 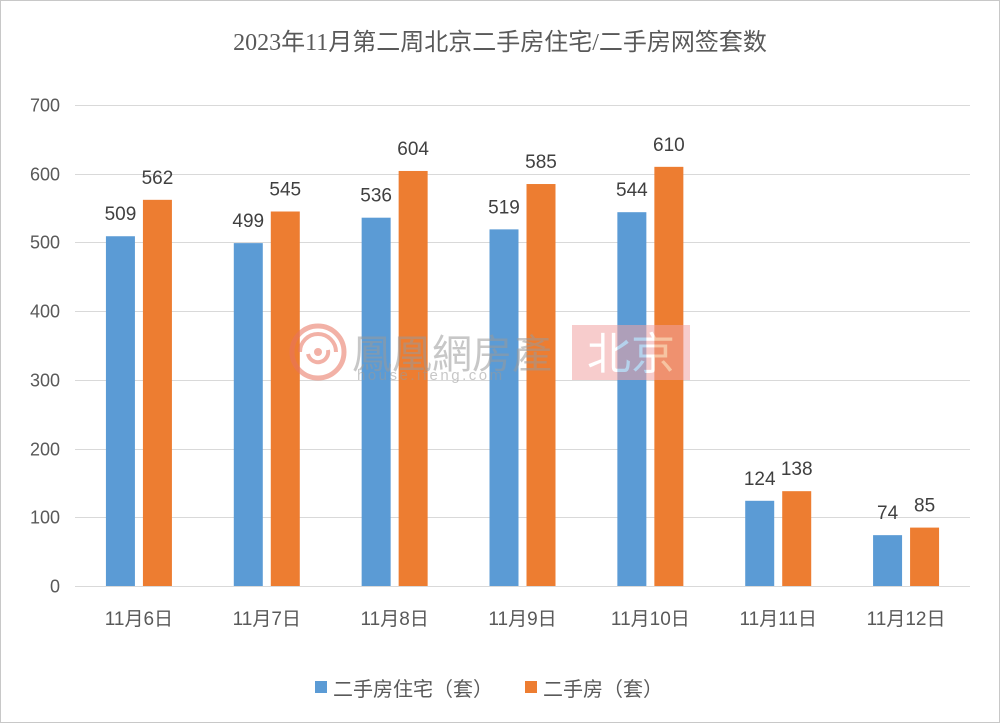 I want to click on data-label-residential-day-1: 509, so click(x=121, y=214).